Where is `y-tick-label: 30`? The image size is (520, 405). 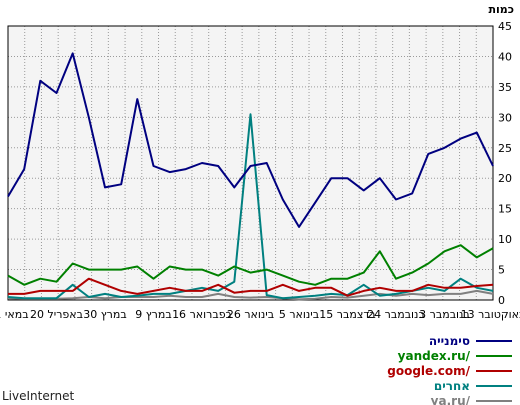
y-tick-label: 30 is located at coordinates (505, 117).